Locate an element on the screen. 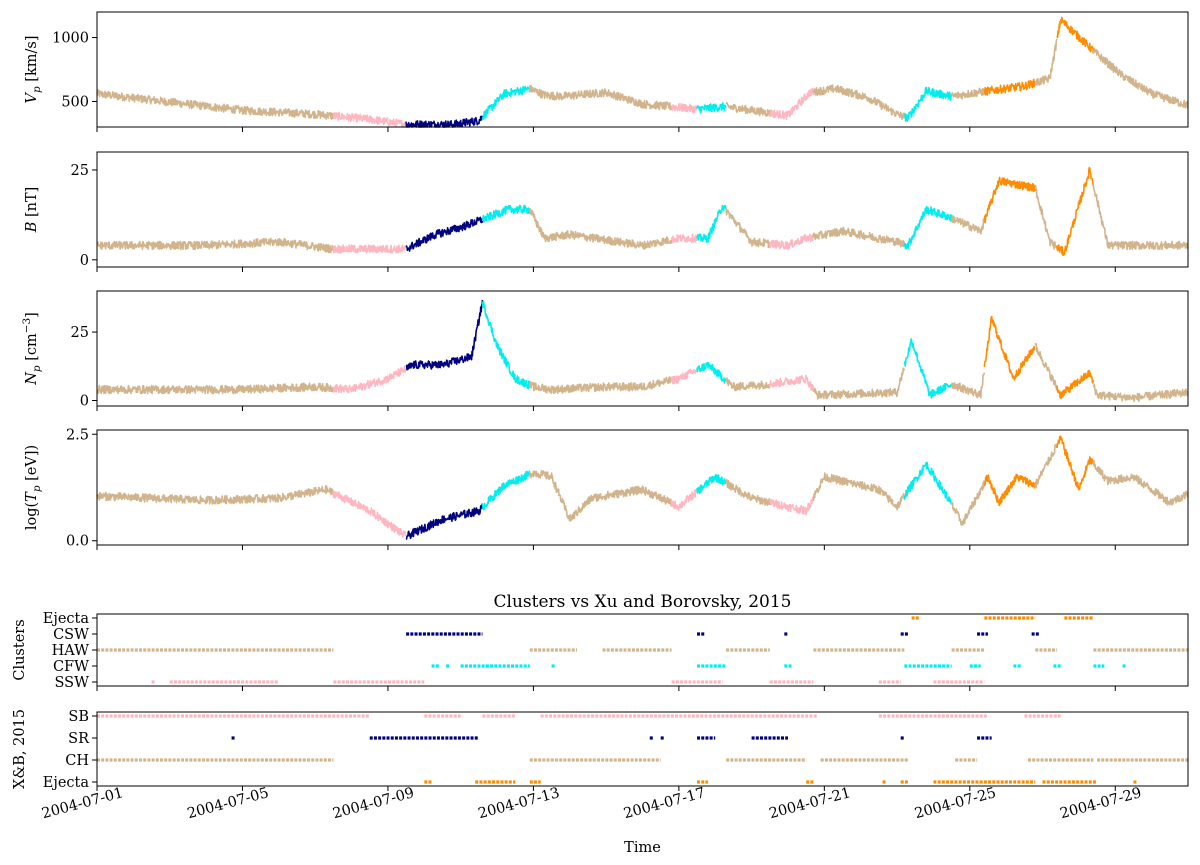 This screenshot has height=865, width=1200. y-axis-label: Clusters is located at coordinates (20, 649).